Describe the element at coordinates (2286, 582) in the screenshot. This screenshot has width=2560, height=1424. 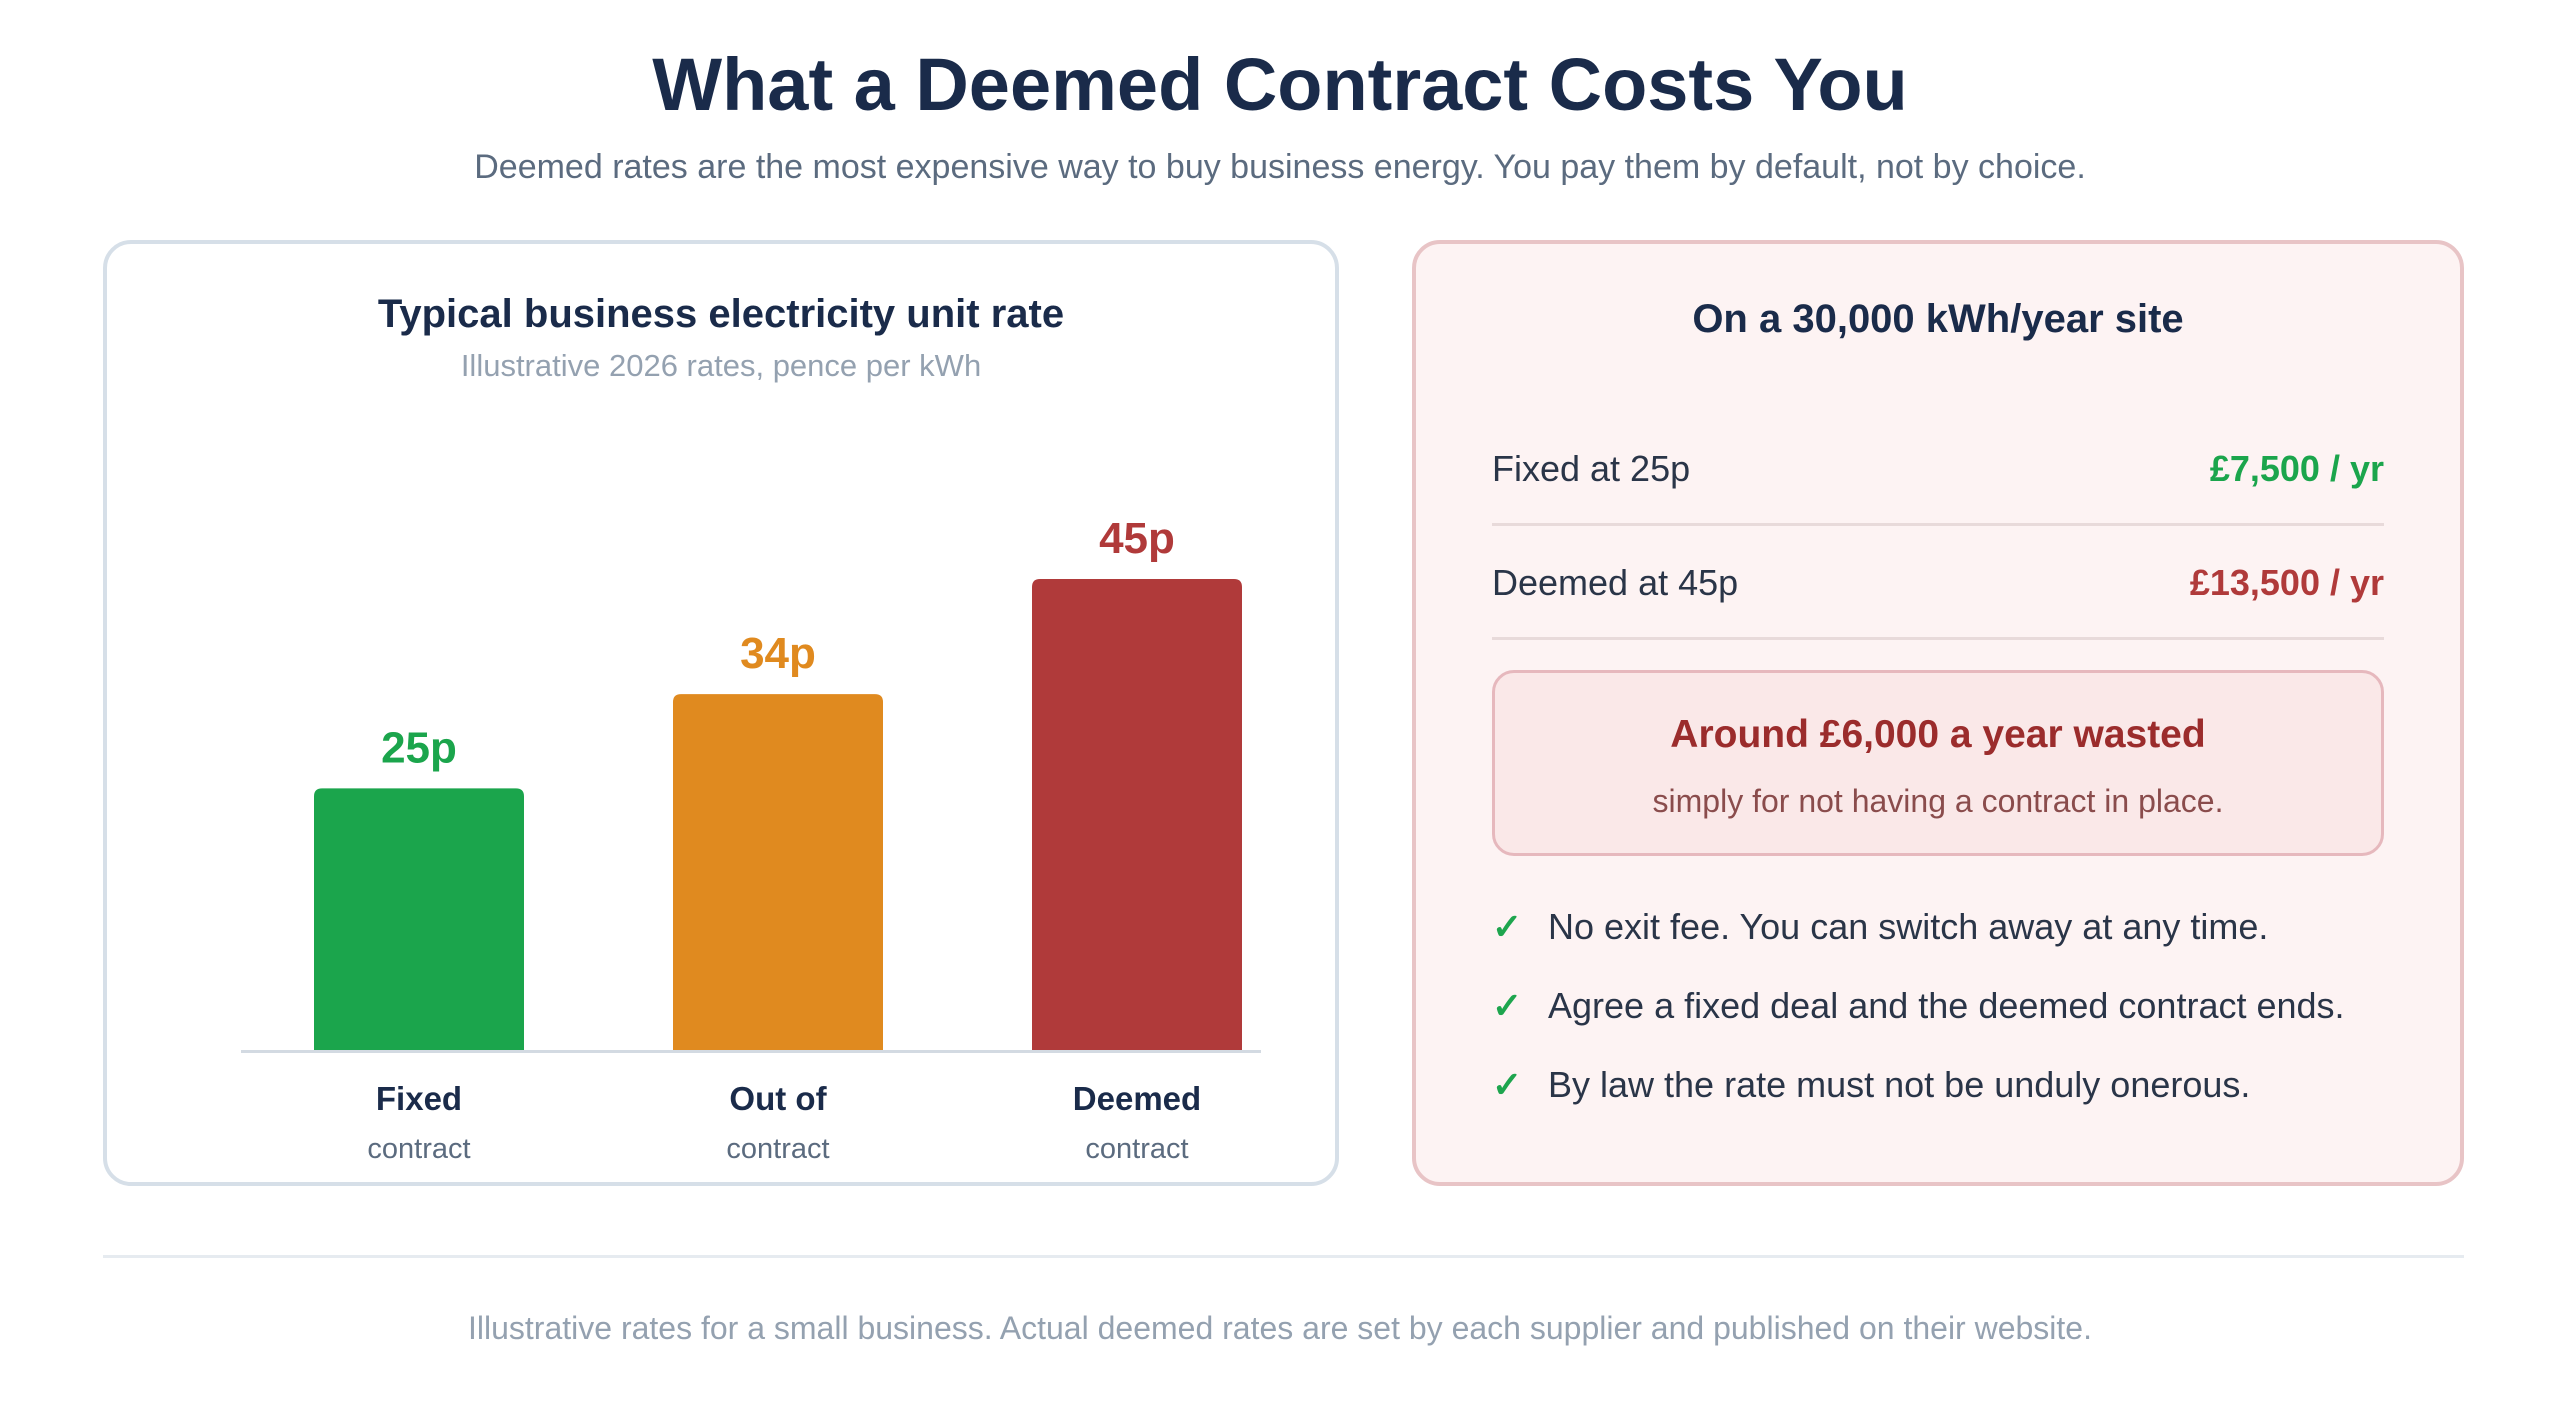
I see `cost-row-value: £13,500 / yr` at that location.